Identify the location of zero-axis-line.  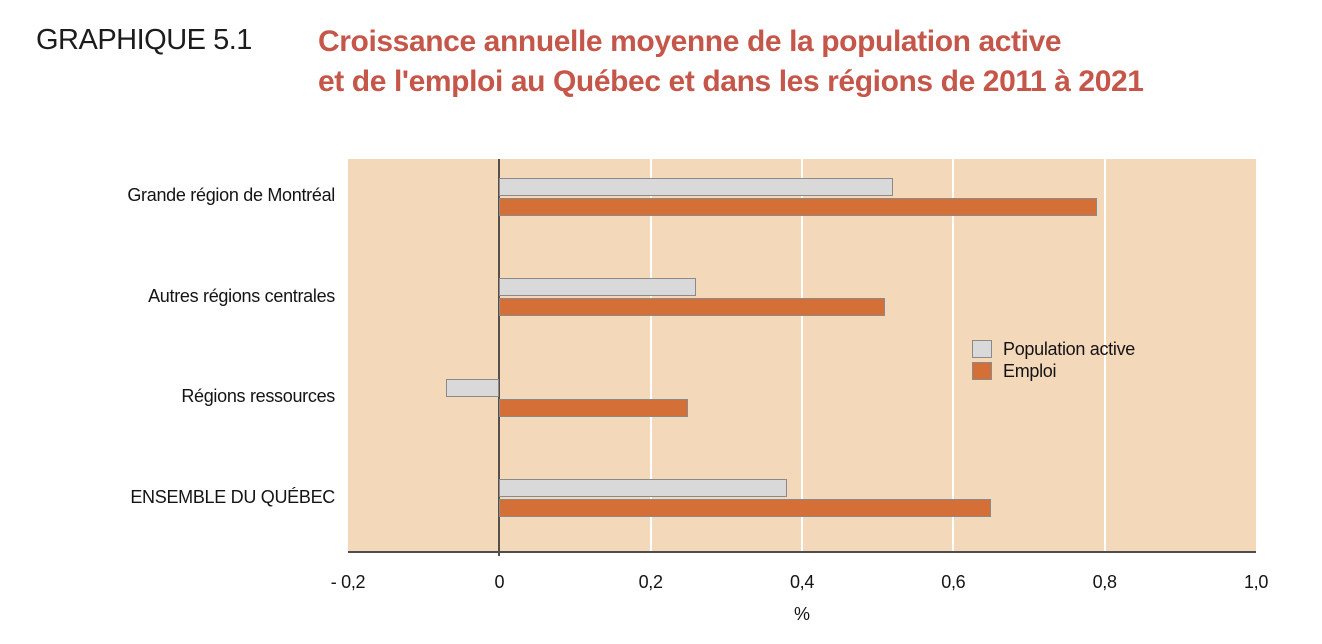
(499, 357).